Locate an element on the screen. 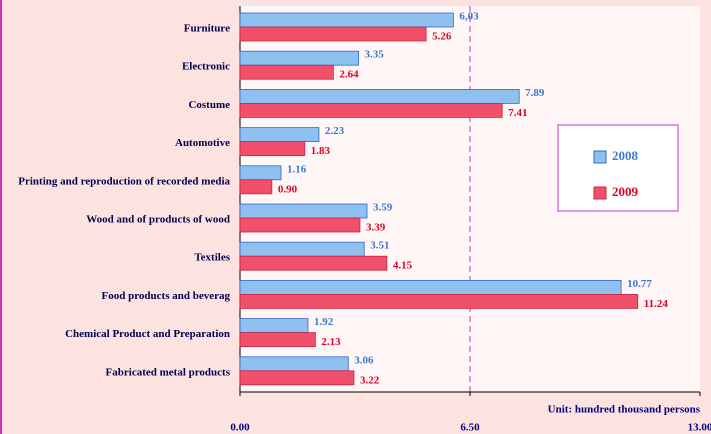 The image size is (711, 434). category-label: Food products and beverag is located at coordinates (166, 296).